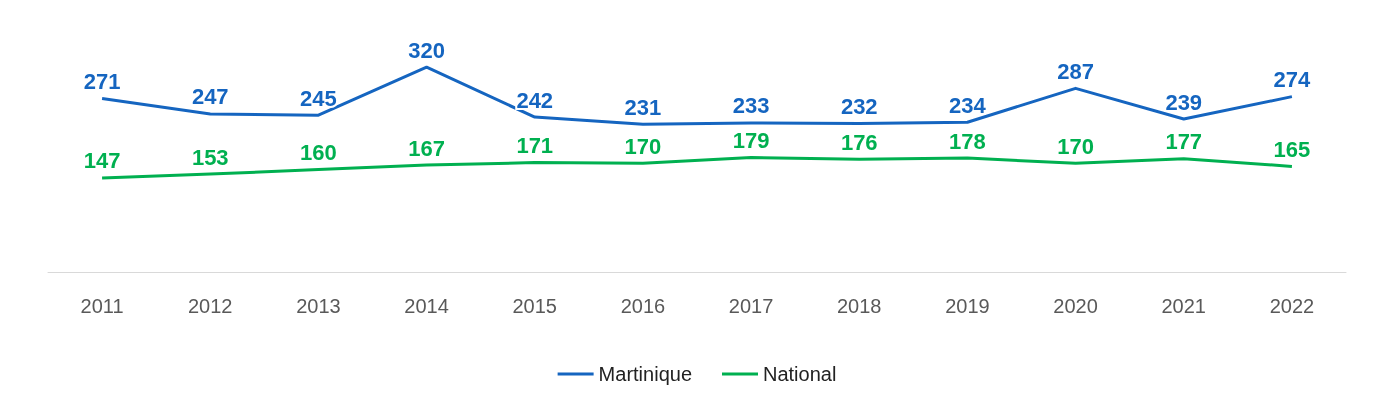 The width and height of the screenshot is (1394, 407). What do you see at coordinates (102, 306) in the screenshot?
I see `x-tick-label: 2011` at bounding box center [102, 306].